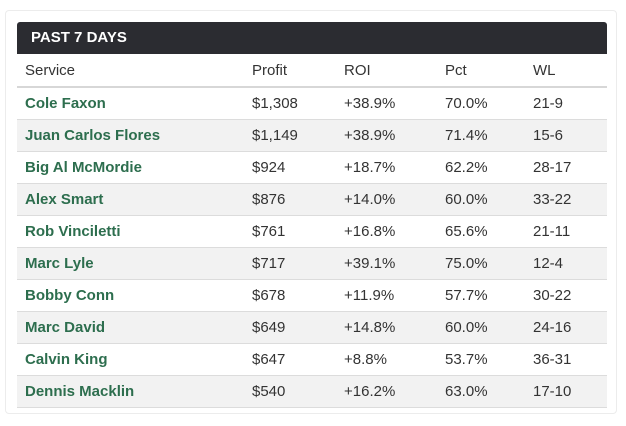  Describe the element at coordinates (298, 295) in the screenshot. I see `profit-cell: $678` at that location.